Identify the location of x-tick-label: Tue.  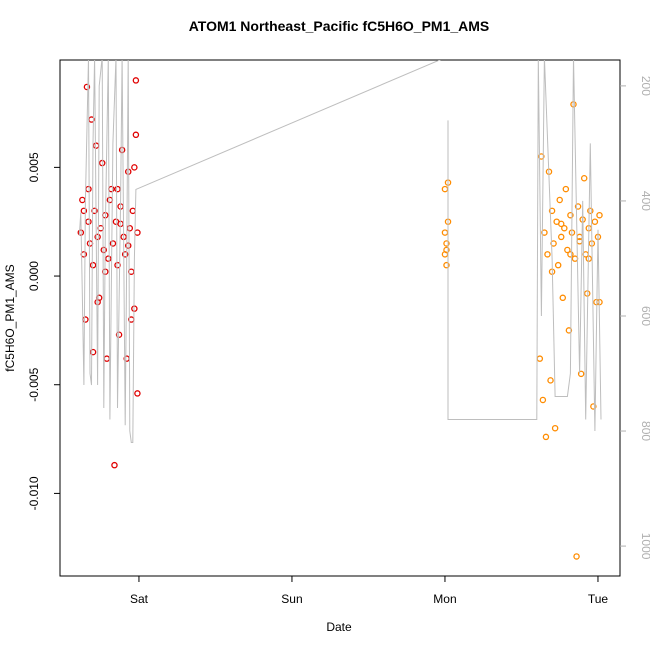
(598, 599).